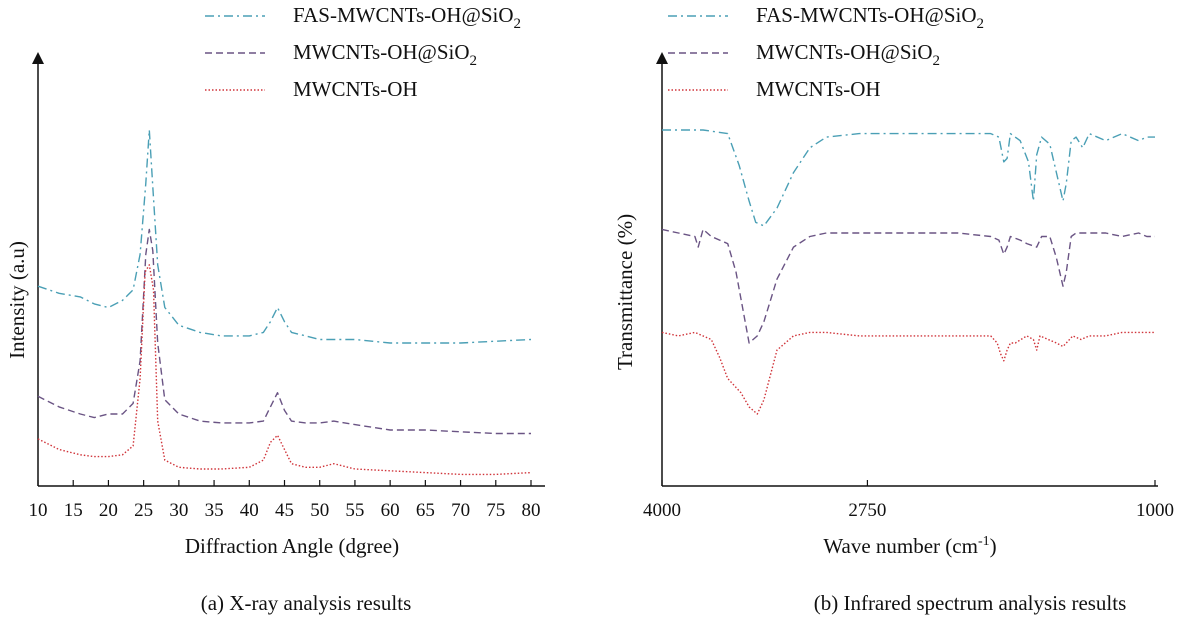 The width and height of the screenshot is (1200, 618). Describe the element at coordinates (108, 510) in the screenshot. I see `xrd-x-tick-label: 20` at that location.